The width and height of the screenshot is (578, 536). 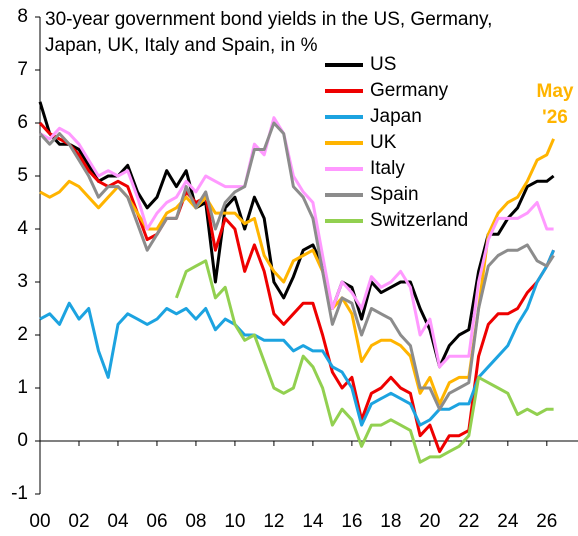 I want to click on annotation: May, so click(x=555, y=91).